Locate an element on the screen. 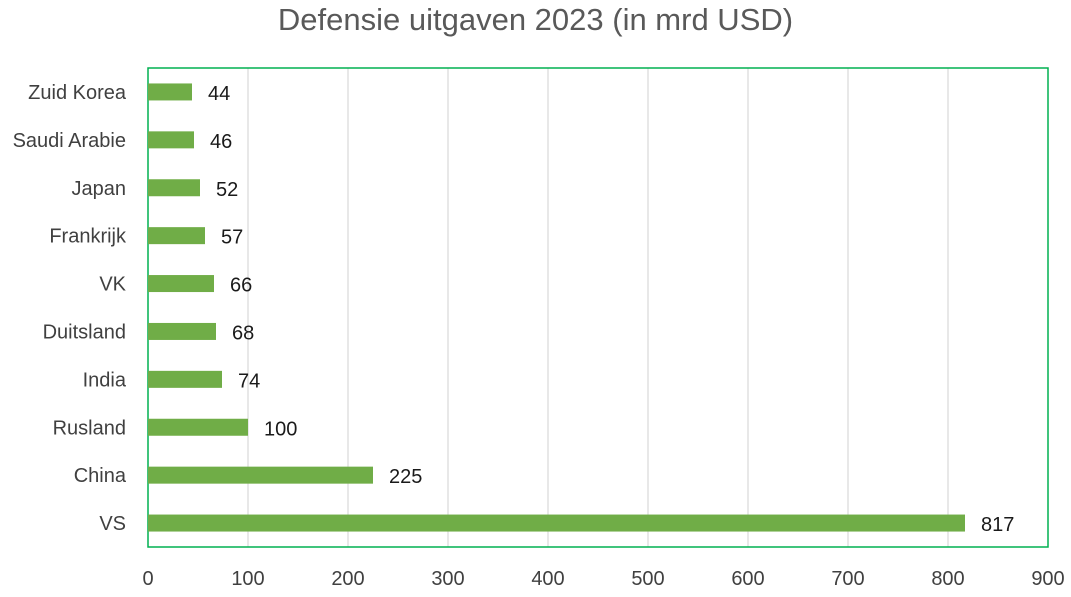 The height and width of the screenshot is (597, 1071). category-label: Saudi Arabie is located at coordinates (69, 141).